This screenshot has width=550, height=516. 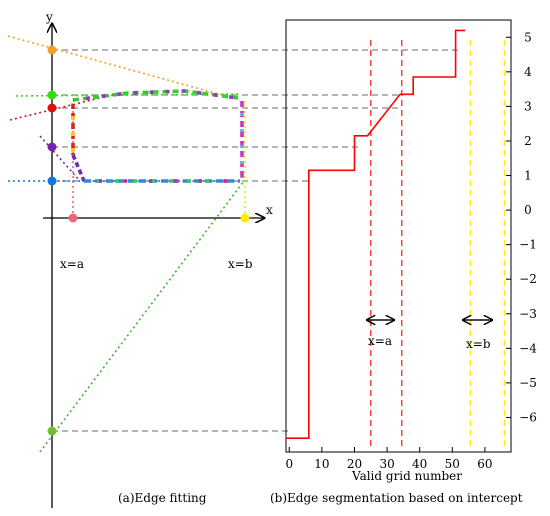 What do you see at coordinates (528, 279) in the screenshot?
I see `y-tick-label: −2` at bounding box center [528, 279].